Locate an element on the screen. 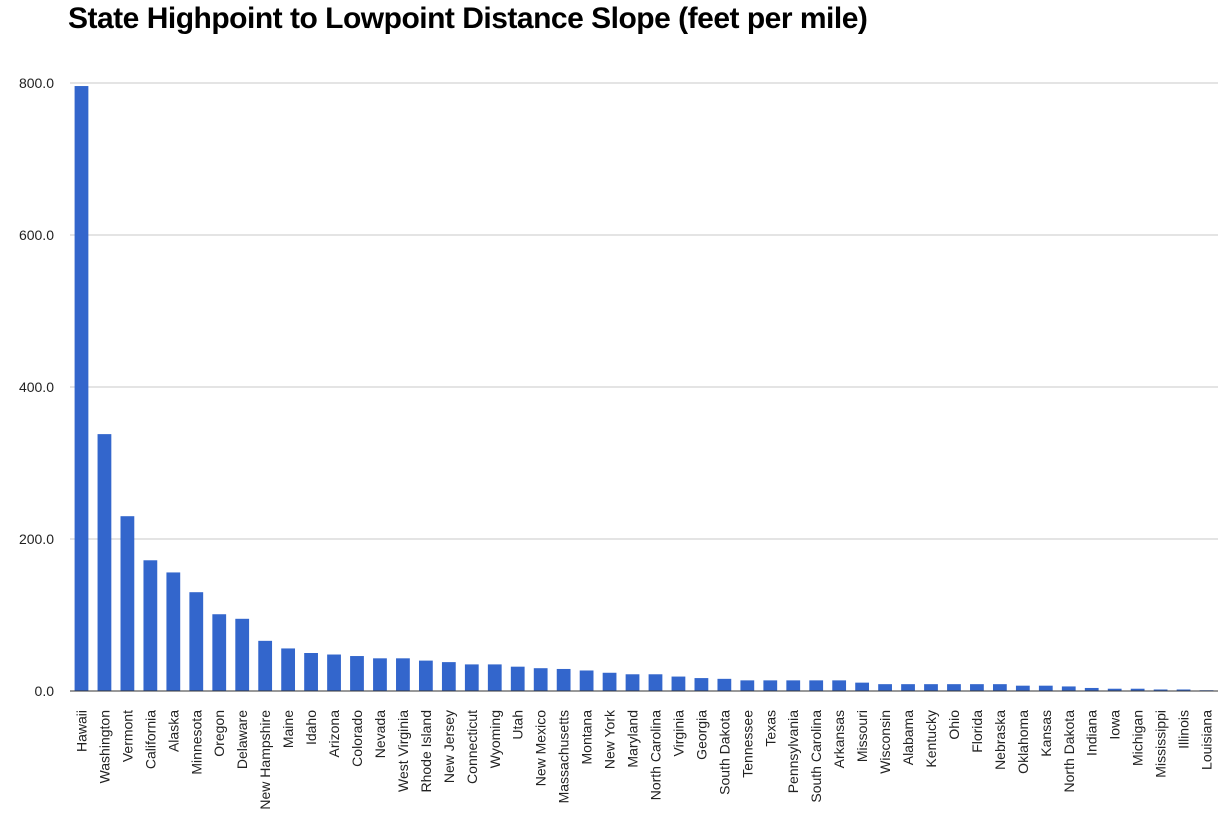 The image size is (1230, 836). bar-california is located at coordinates (150, 625).